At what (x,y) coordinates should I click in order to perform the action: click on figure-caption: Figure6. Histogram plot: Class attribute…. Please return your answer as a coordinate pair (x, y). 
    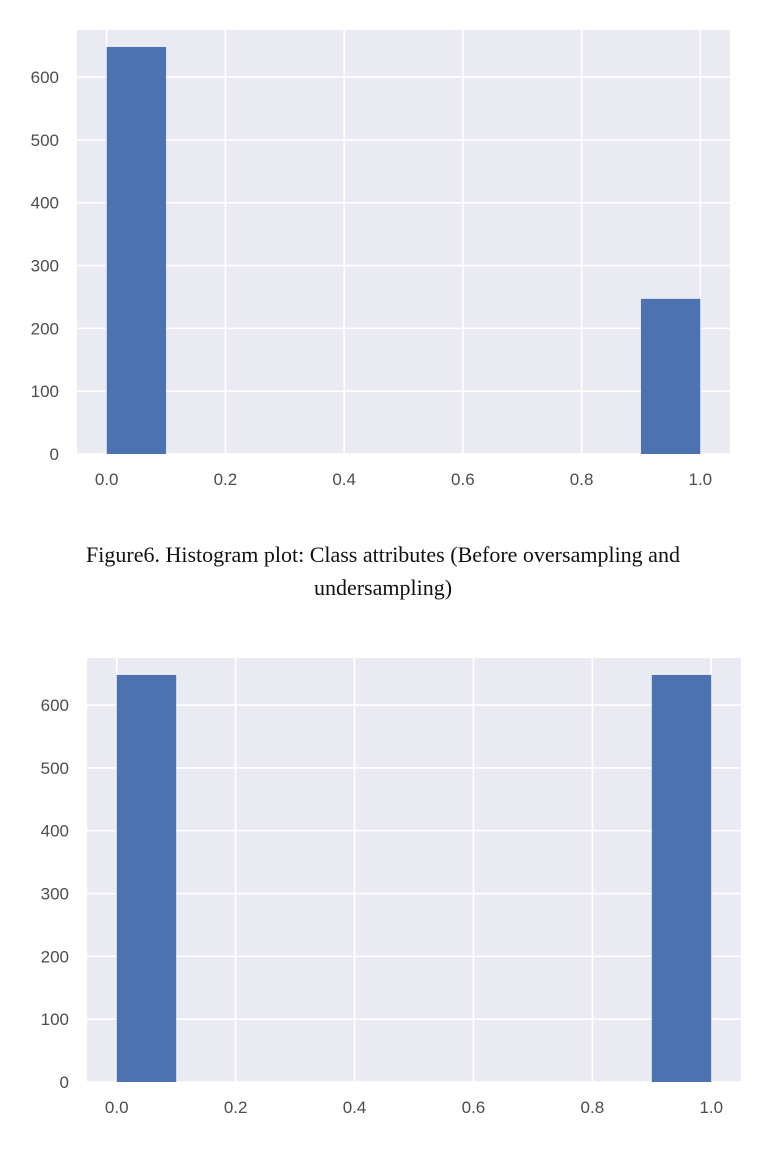
    Looking at the image, I should click on (383, 571).